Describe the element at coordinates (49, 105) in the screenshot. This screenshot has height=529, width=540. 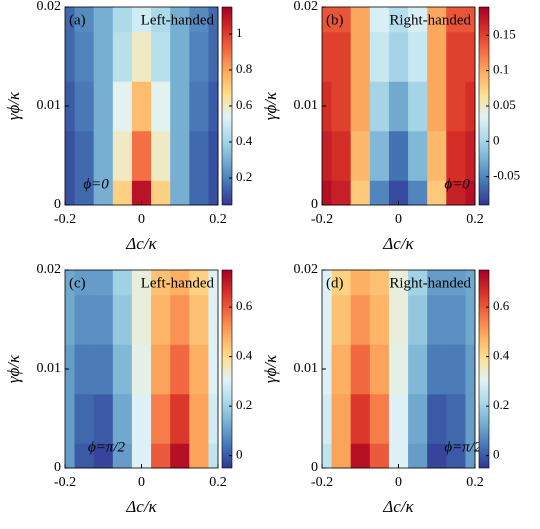
I see `y-tick-label: 0.01` at that location.